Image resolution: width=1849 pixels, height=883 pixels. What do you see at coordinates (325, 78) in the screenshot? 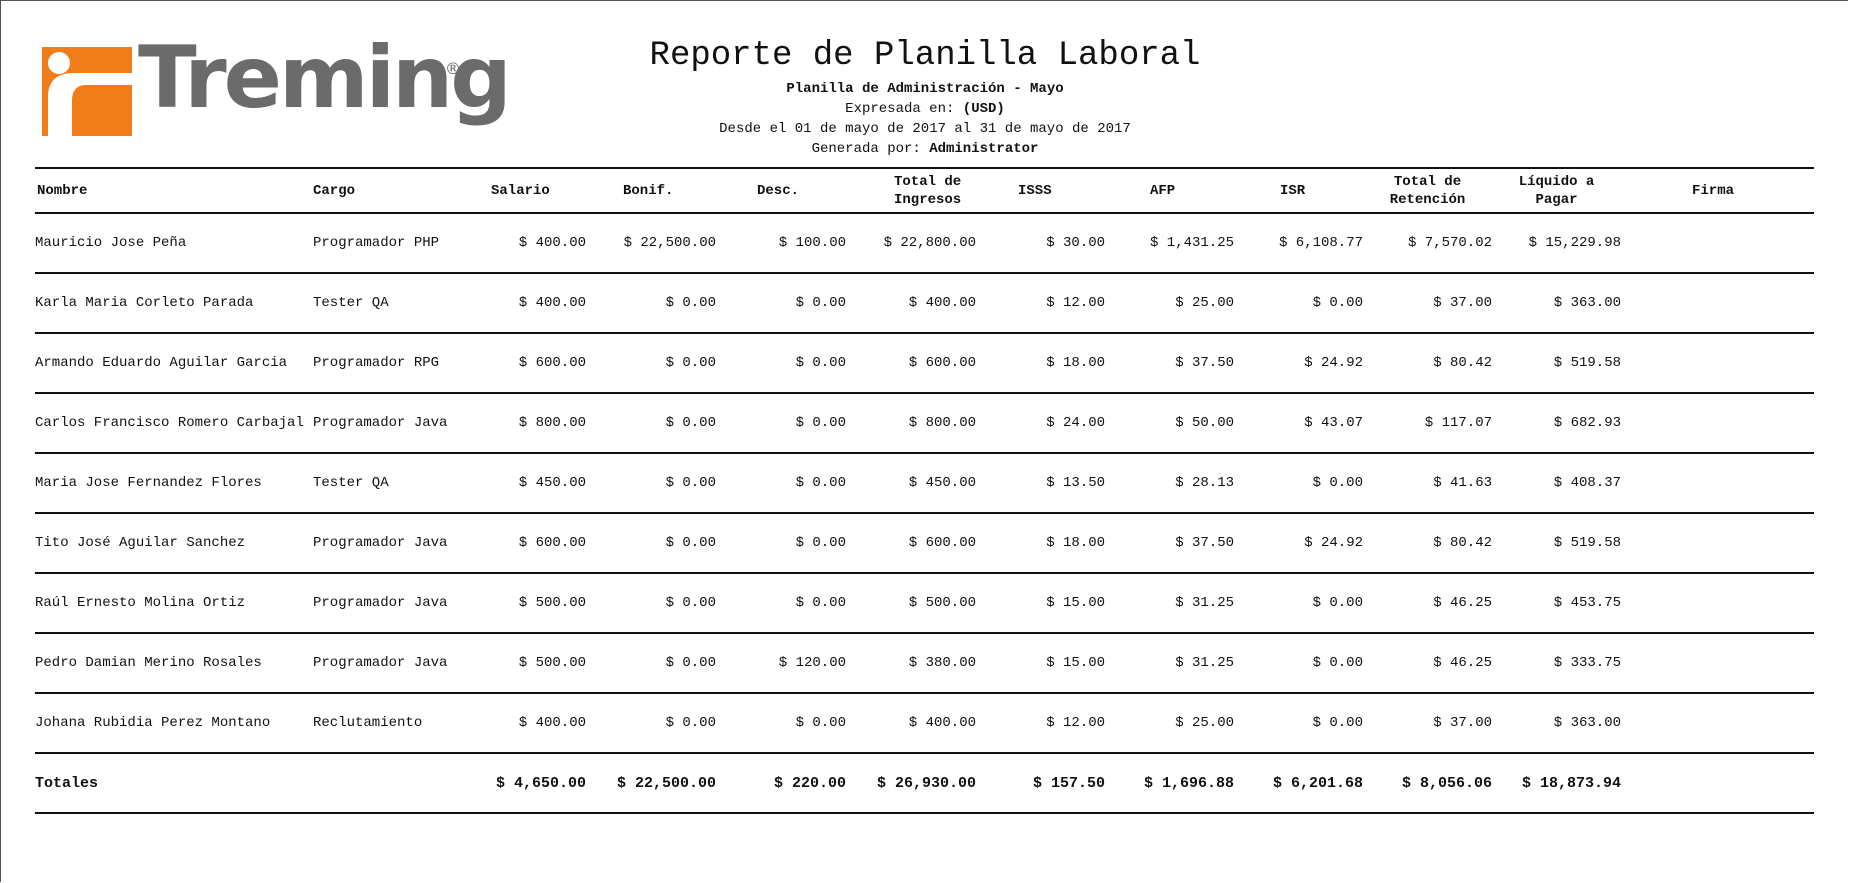
I see `logo-wordmark: Treming` at bounding box center [325, 78].